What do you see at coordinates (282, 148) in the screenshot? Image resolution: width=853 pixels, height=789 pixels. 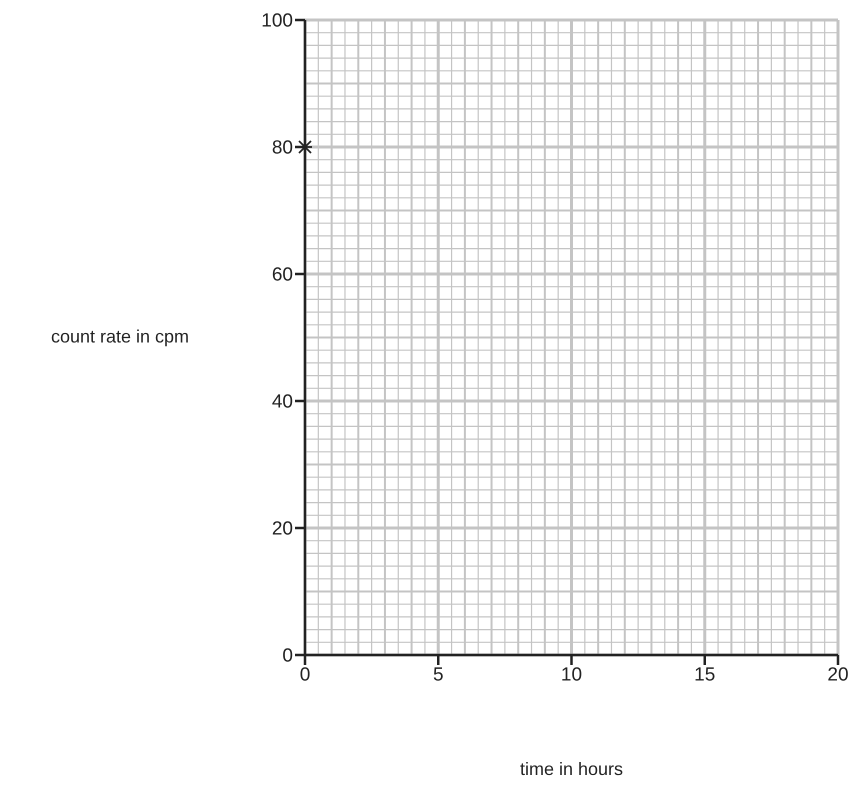 I see `y-tick-label: 80` at bounding box center [282, 148].